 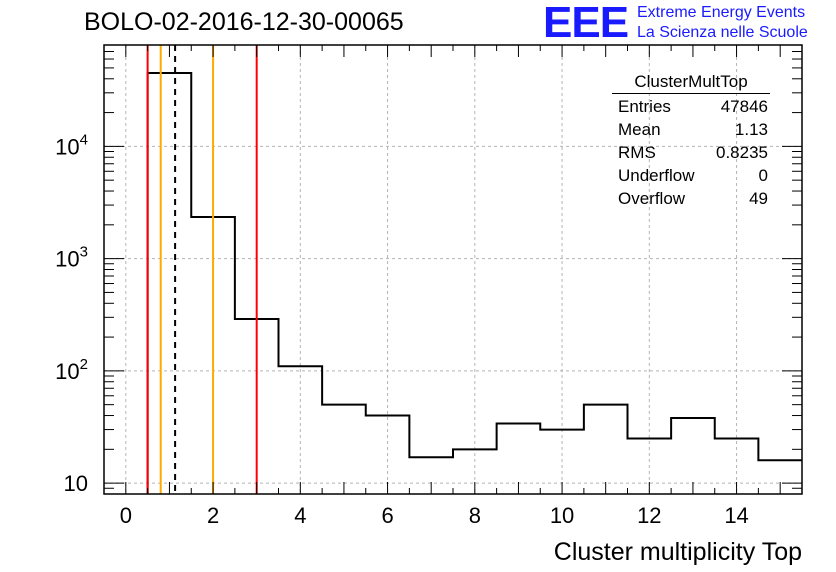 I want to click on x-tick-label: 8, so click(x=475, y=515).